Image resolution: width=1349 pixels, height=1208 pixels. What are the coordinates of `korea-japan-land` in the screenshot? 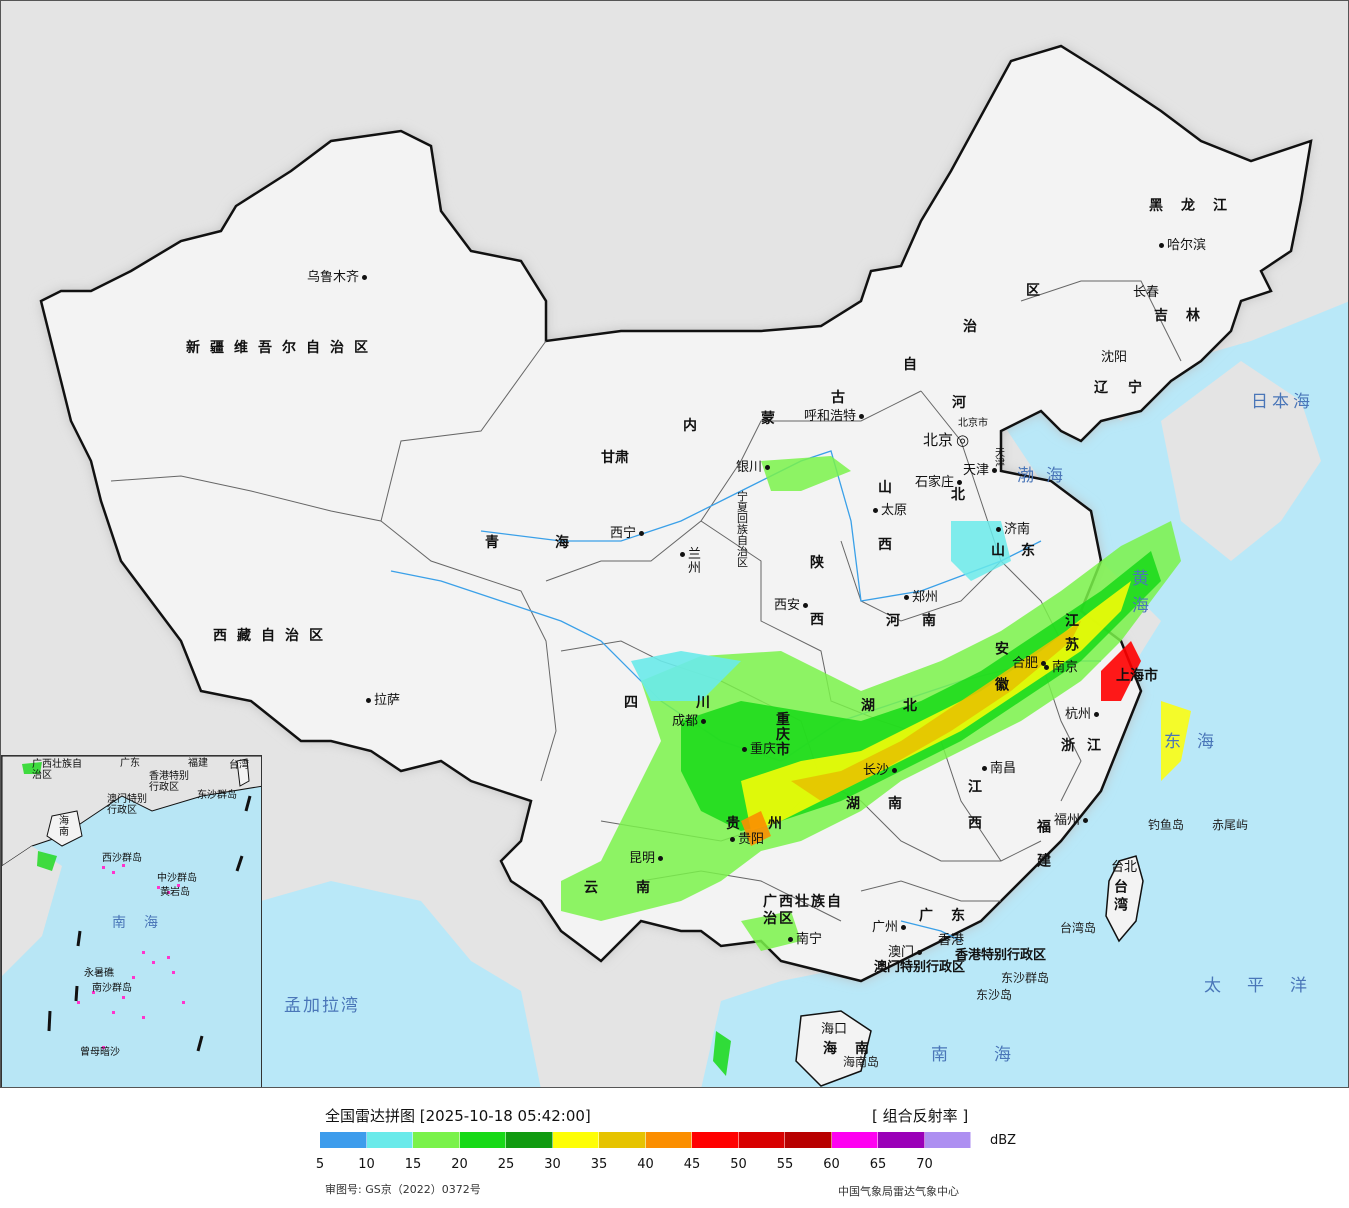 It's located at (1241, 461).